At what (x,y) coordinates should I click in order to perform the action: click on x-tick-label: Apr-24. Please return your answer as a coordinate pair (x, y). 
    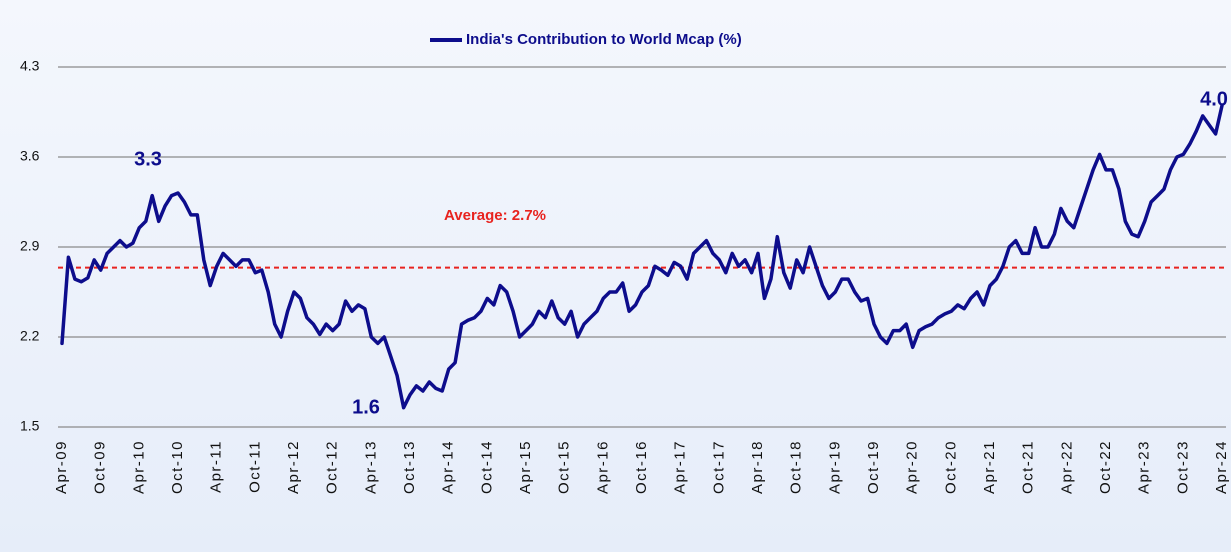
    Looking at the image, I should click on (1221, 467).